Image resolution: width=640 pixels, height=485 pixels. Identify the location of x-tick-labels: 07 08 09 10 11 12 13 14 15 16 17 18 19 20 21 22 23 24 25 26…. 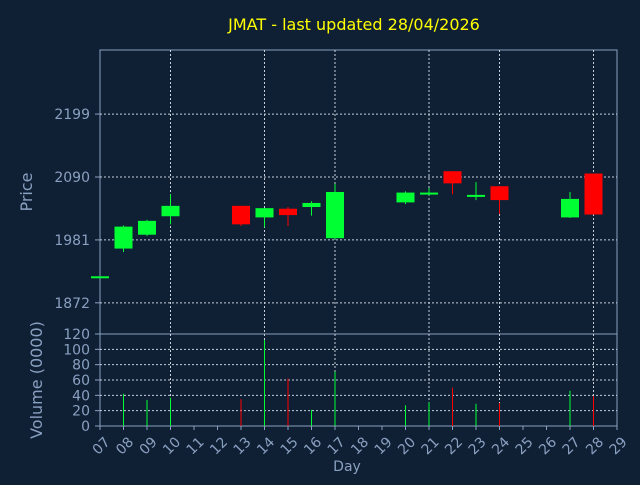
(360, 442).